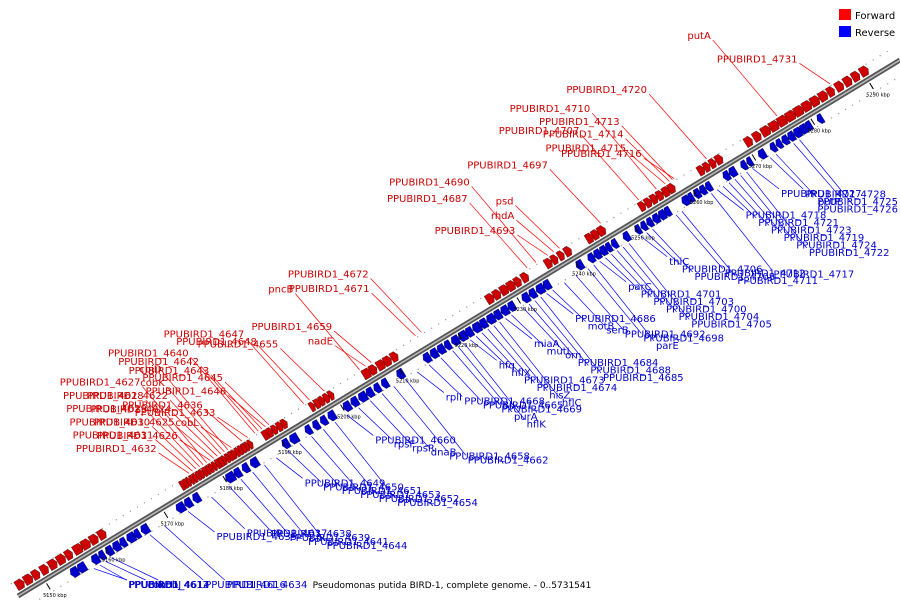 The height and width of the screenshot is (600, 900). I want to click on forward-gene-label: psd, so click(505, 201).